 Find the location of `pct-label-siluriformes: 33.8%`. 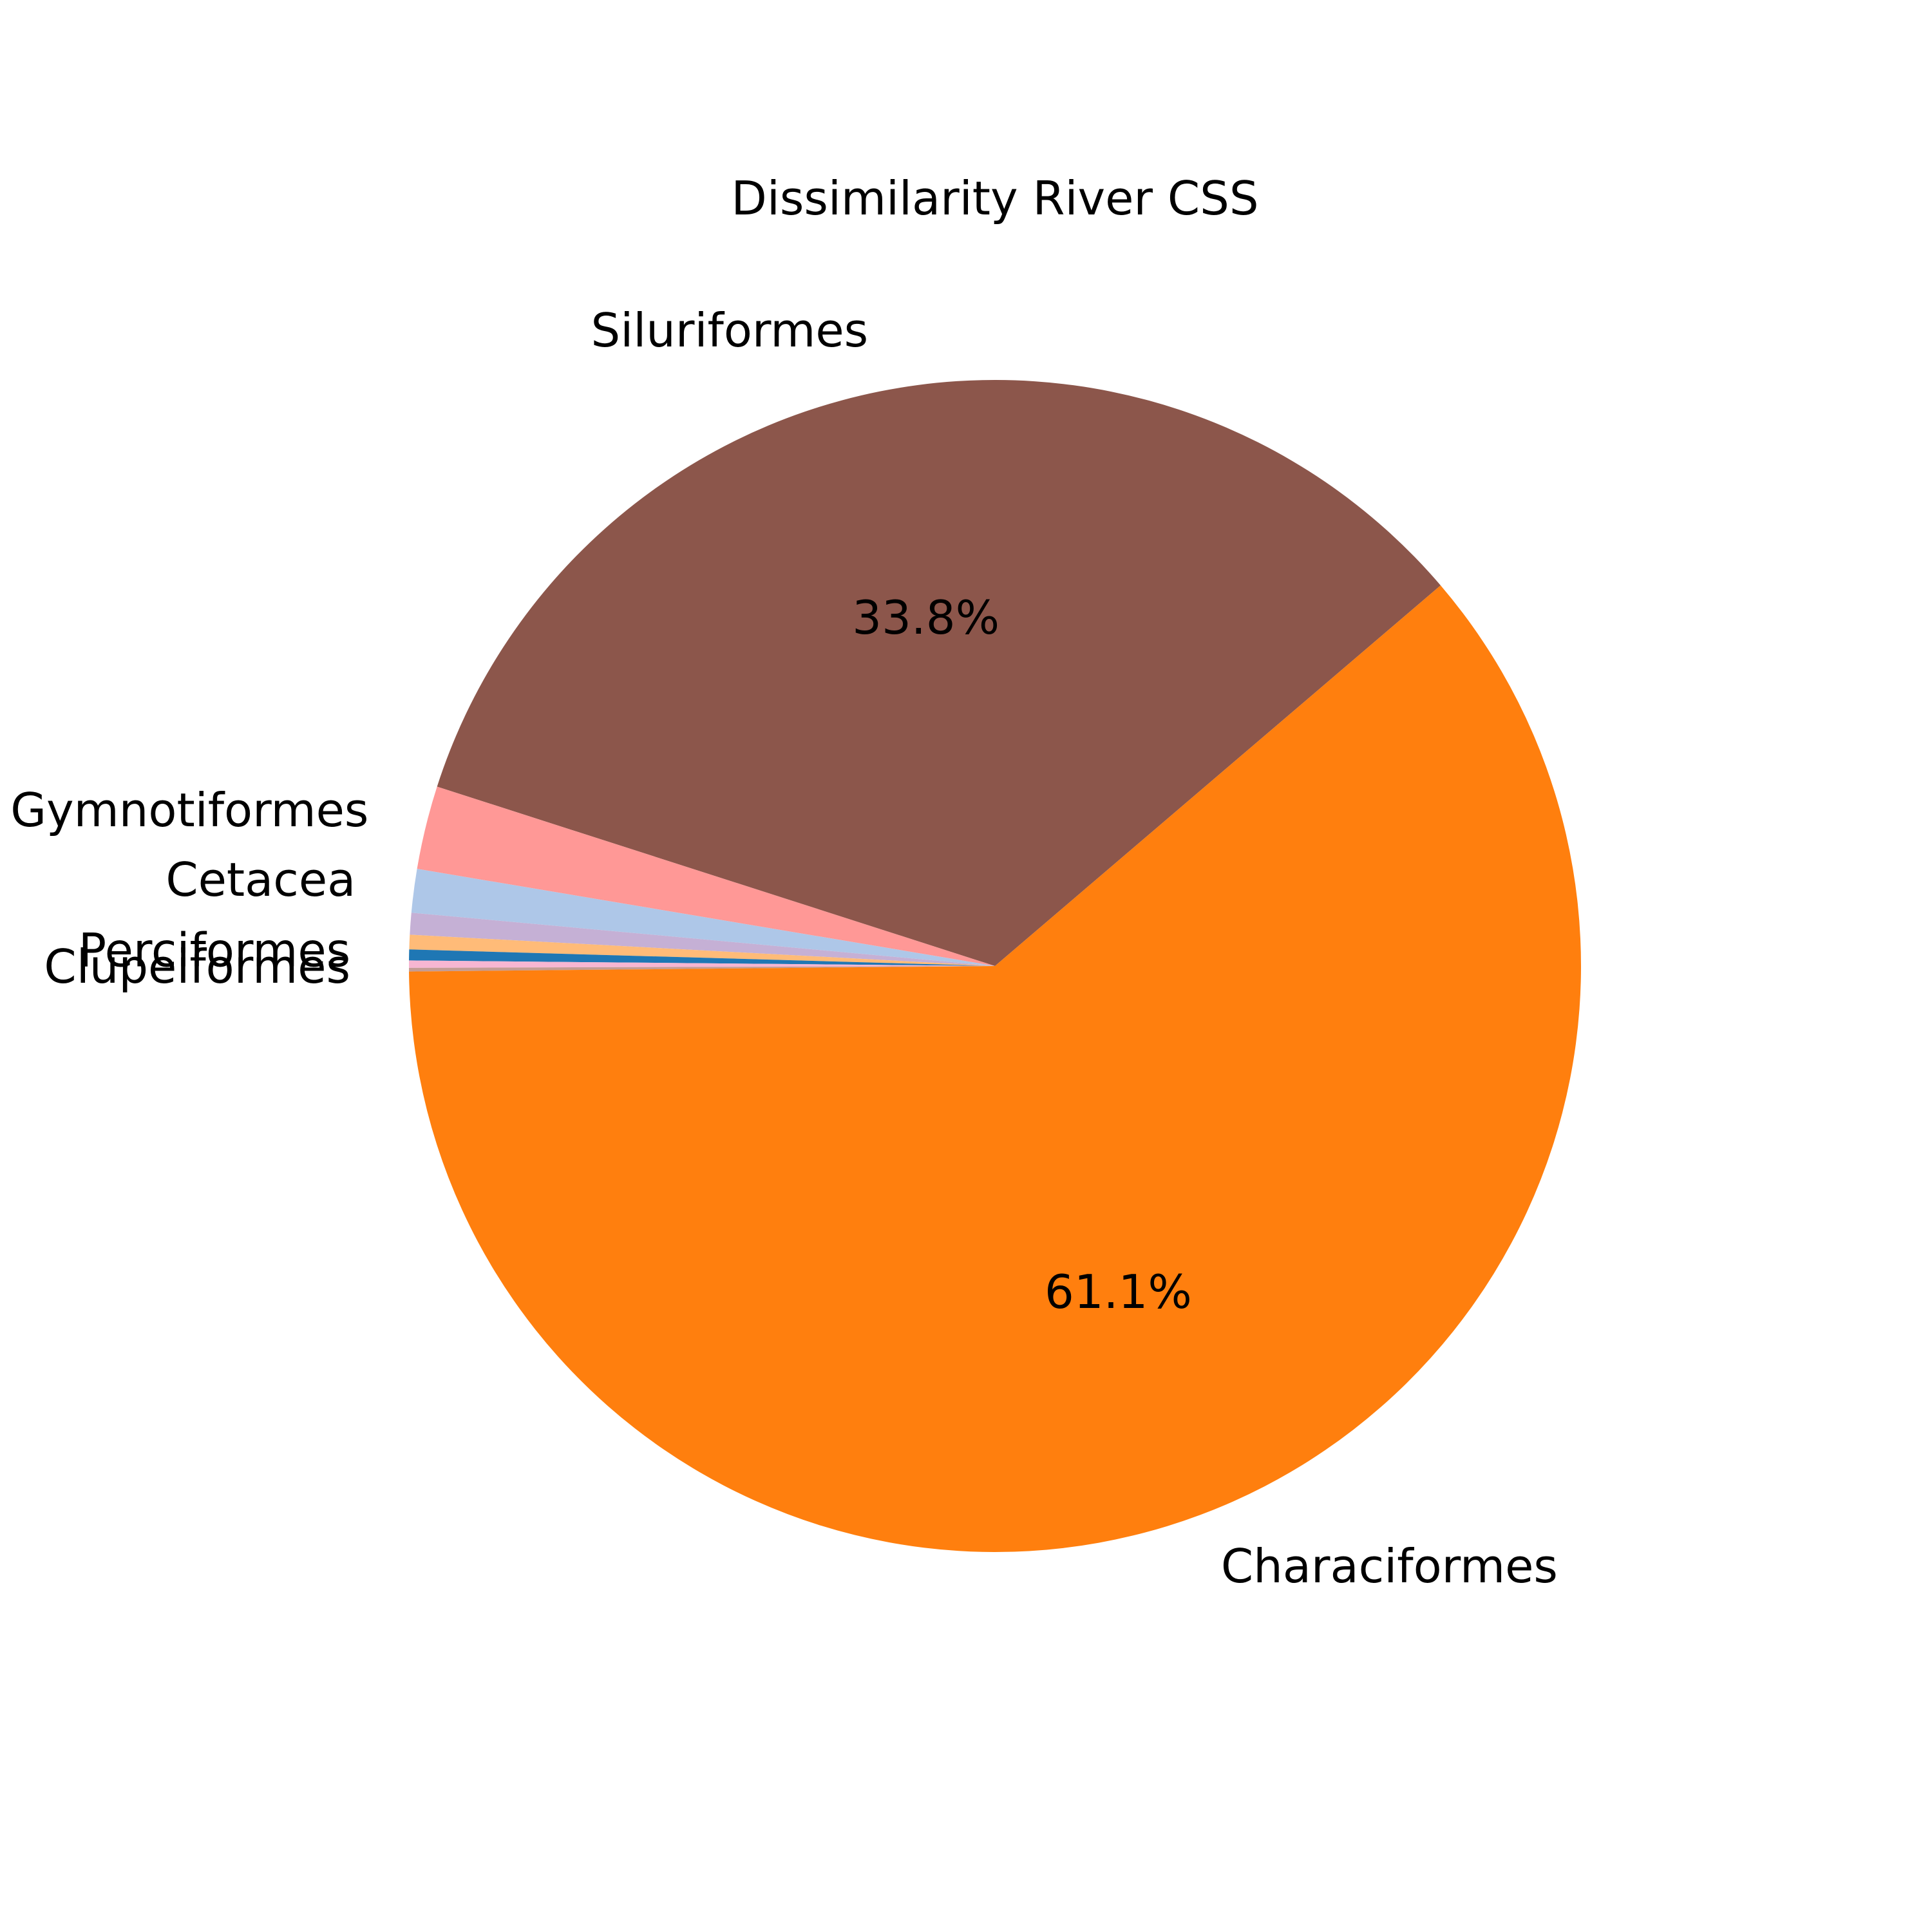

pct-label-siluriformes: 33.8% is located at coordinates (925, 618).